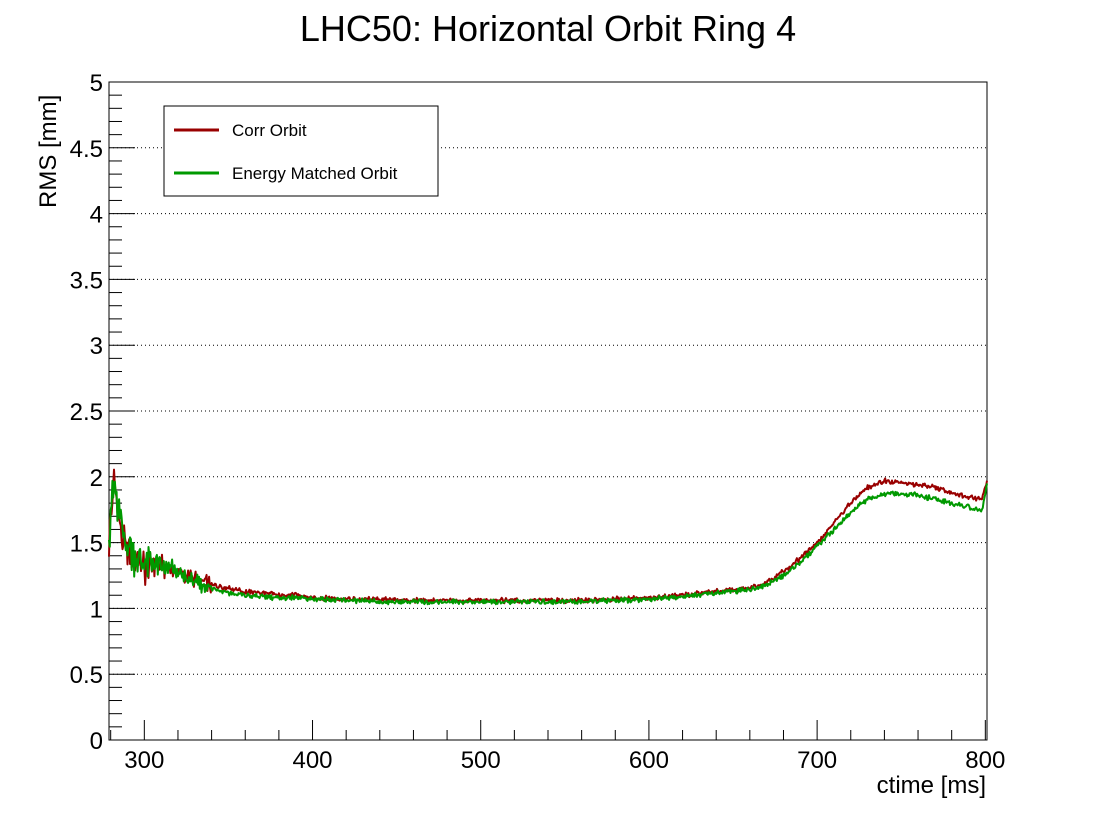 This screenshot has height=822, width=1096. What do you see at coordinates (312, 760) in the screenshot?
I see `x-tick-label: 400` at bounding box center [312, 760].